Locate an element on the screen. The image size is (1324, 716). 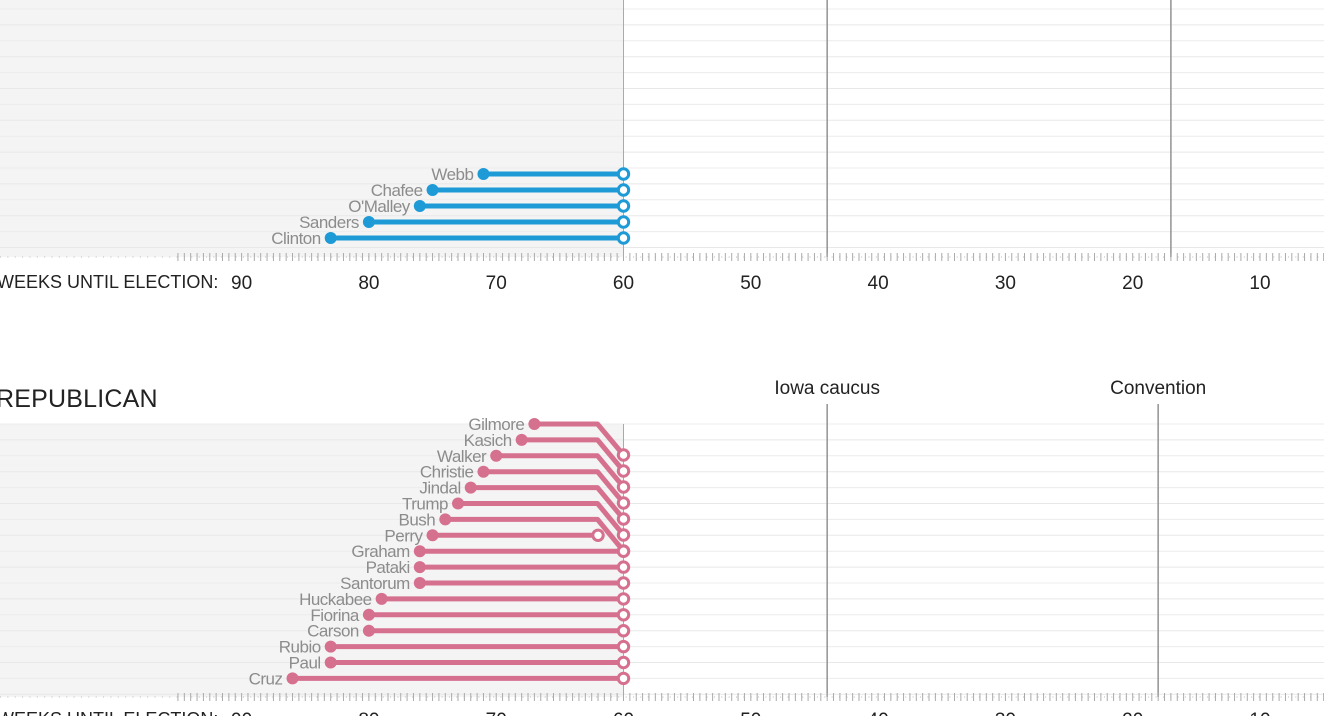
candidate-label: Christie is located at coordinates (447, 472).